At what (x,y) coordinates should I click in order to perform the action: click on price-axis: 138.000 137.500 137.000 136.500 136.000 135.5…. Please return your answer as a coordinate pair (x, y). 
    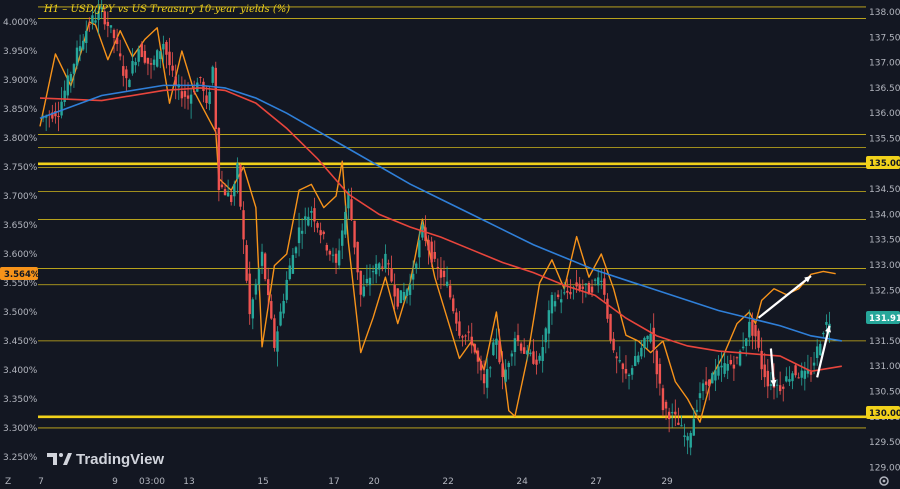
    Looking at the image, I should click on (884, 240).